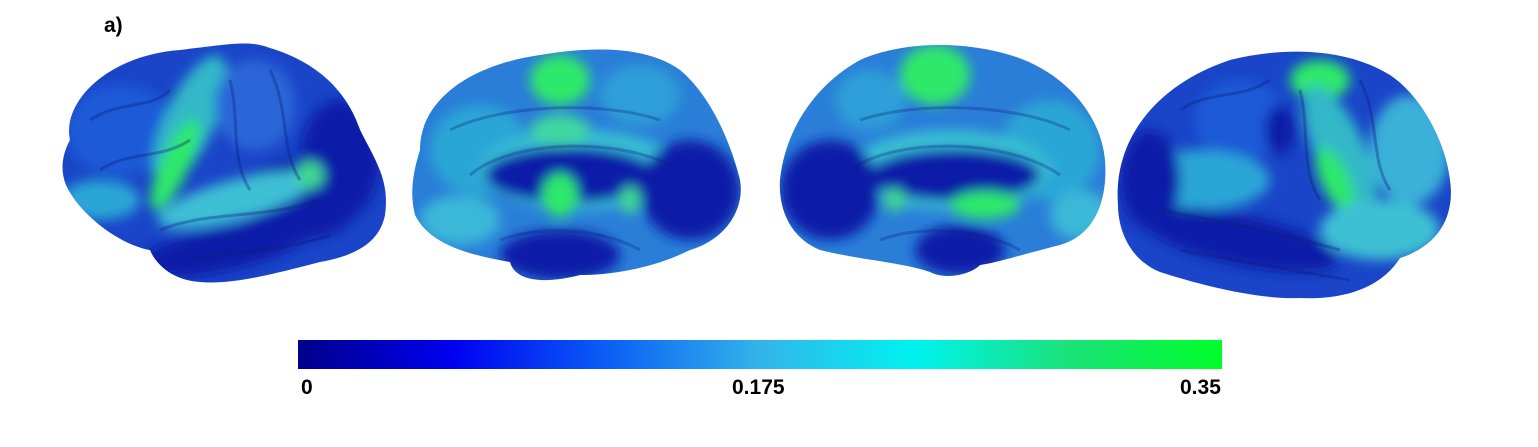 This screenshot has height=447, width=1538. I want to click on brain-view-right-medial, so click(942, 160).